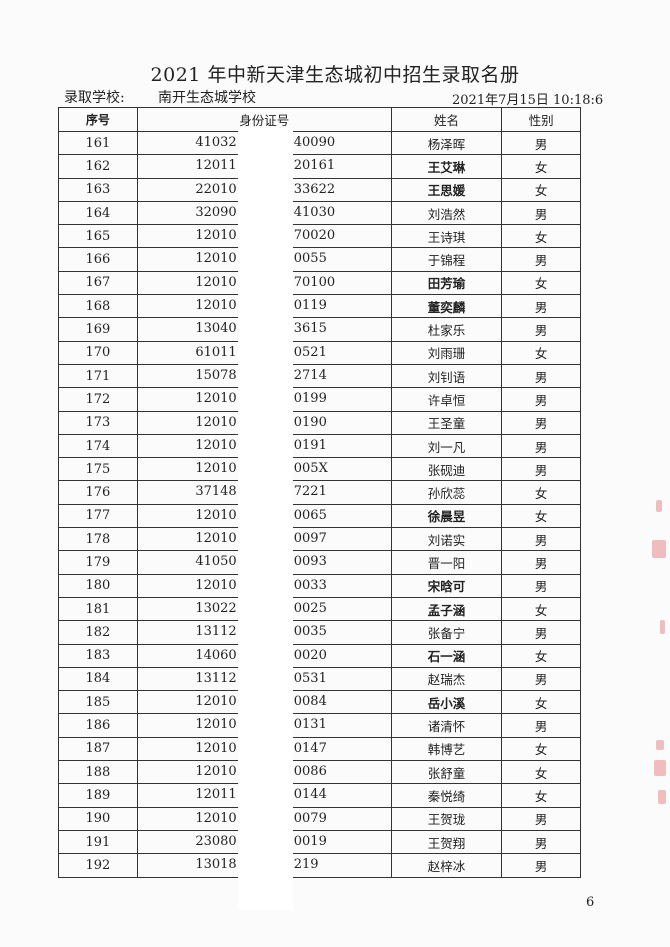 Image resolution: width=670 pixels, height=947 pixels. Describe the element at coordinates (446, 352) in the screenshot. I see `cell-name: 刘雨珊` at that location.